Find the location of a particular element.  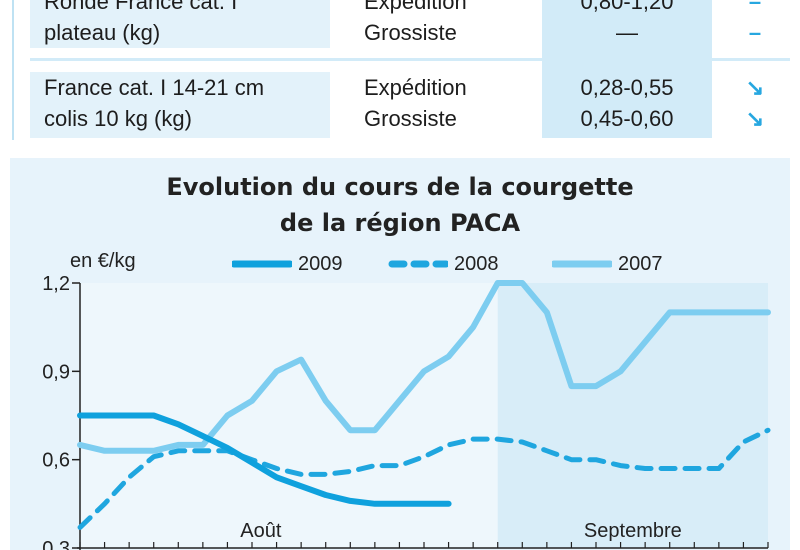

trend-icon-2: ↘ is located at coordinates (755, 118).